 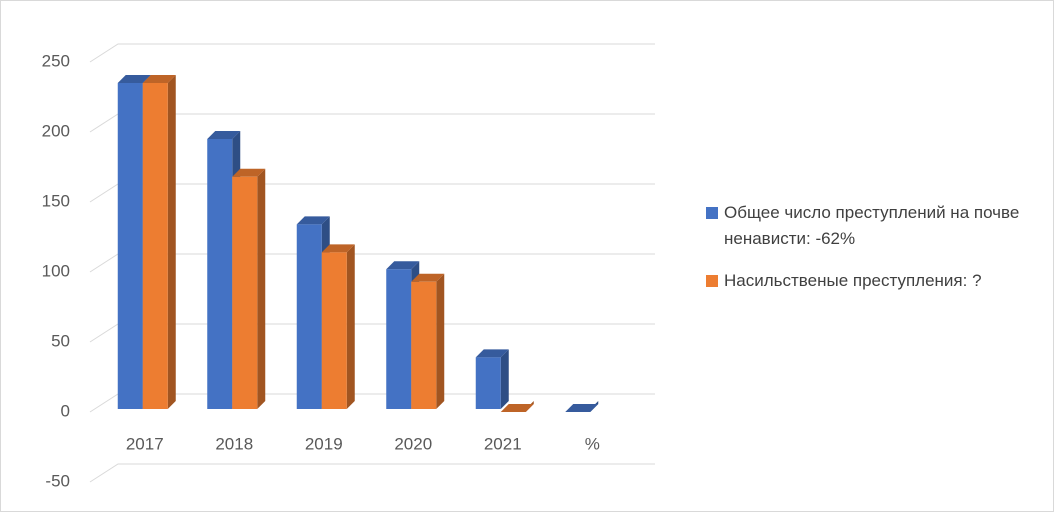 What do you see at coordinates (56, 270) in the screenshot?
I see `y-tick-label: 100` at bounding box center [56, 270].